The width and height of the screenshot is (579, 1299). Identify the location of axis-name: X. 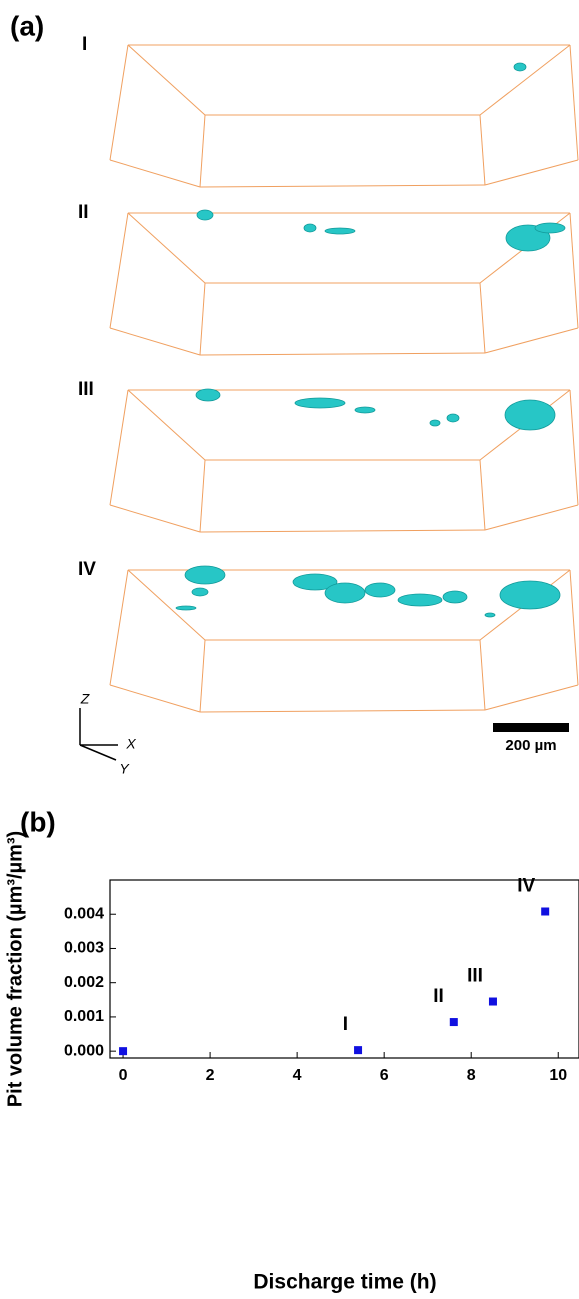
(130, 744).